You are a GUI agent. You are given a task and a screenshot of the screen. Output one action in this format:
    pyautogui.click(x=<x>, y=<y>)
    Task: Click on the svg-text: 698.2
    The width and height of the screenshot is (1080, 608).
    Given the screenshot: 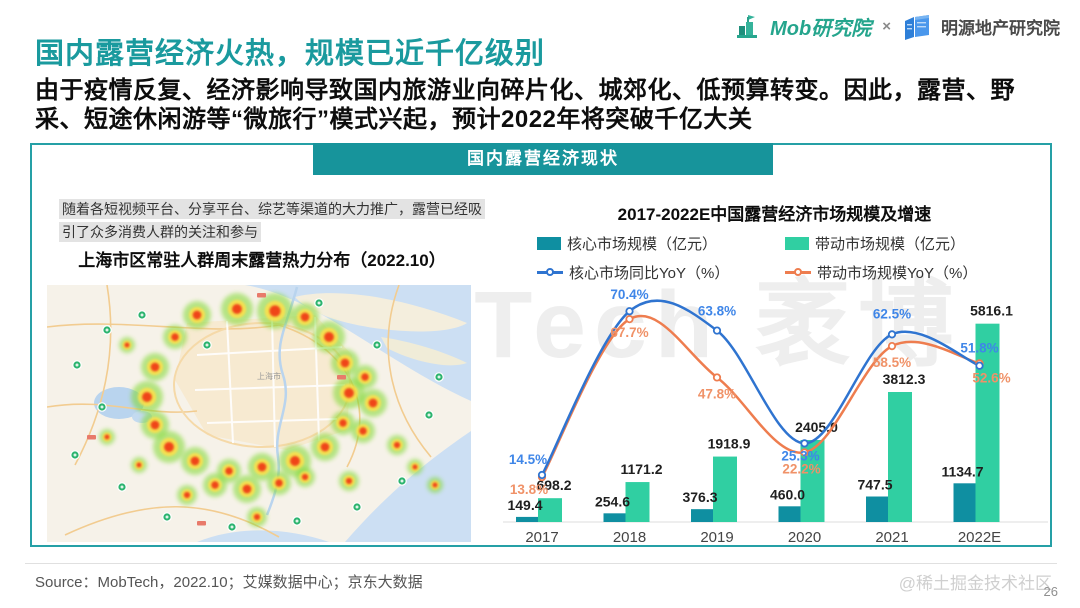 What is the action you would take?
    pyautogui.click(x=553, y=485)
    